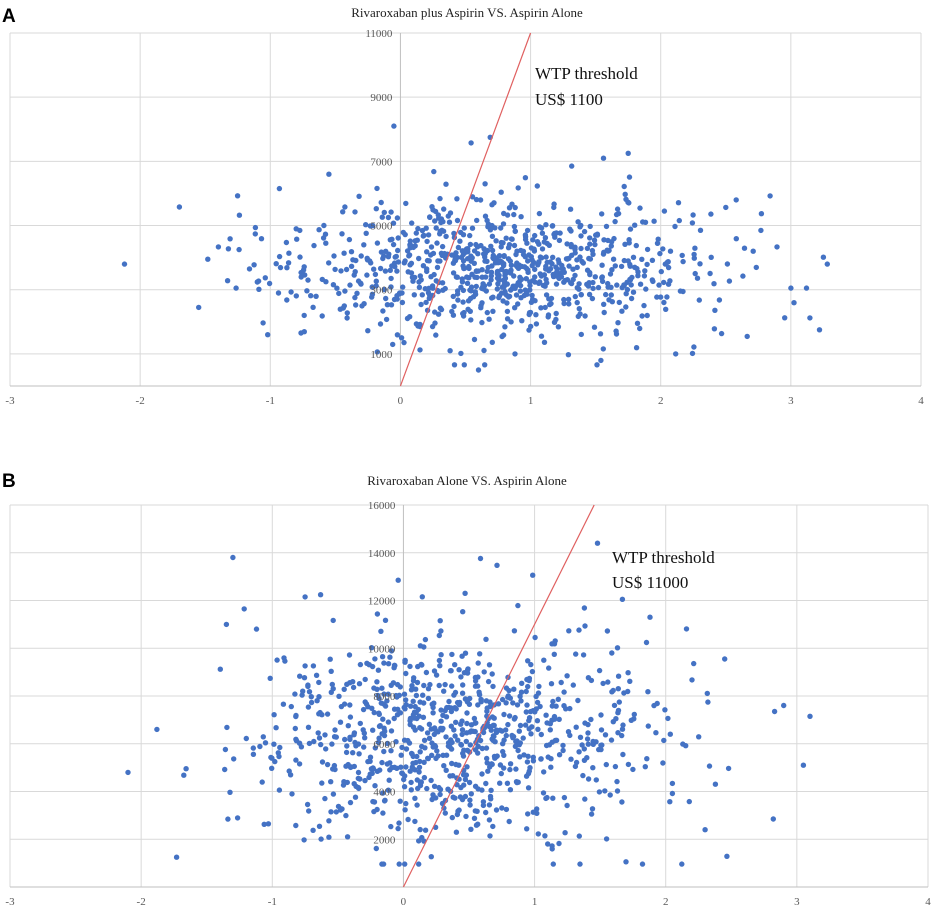 The width and height of the screenshot is (934, 912). I want to click on x-tick-label: 0, so click(401, 401).